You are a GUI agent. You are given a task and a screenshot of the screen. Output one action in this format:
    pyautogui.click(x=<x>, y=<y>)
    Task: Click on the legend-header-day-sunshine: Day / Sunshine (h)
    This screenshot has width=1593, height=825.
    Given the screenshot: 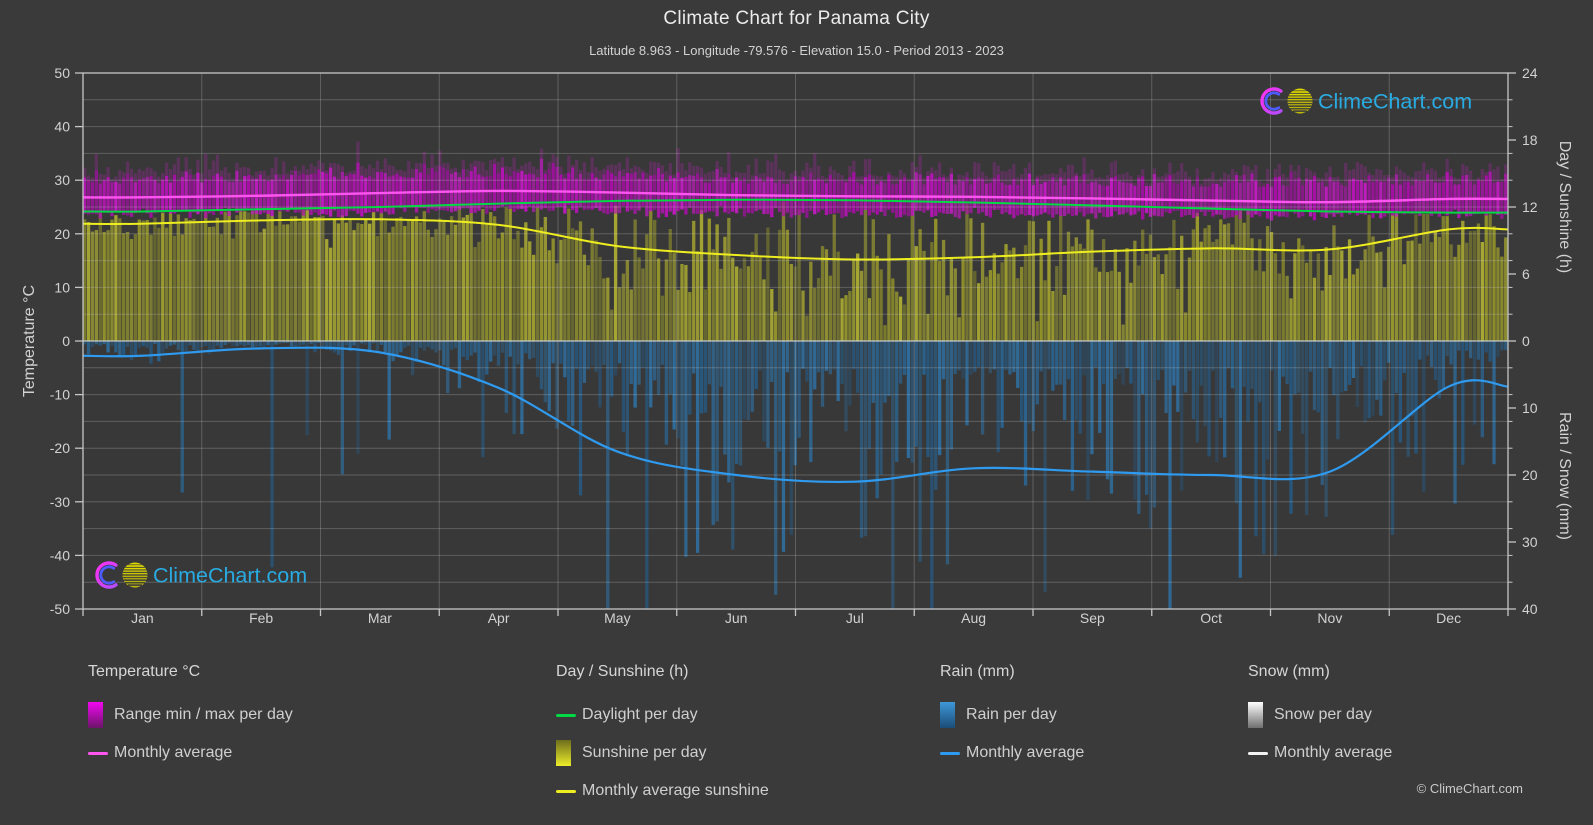 What is the action you would take?
    pyautogui.click(x=622, y=671)
    